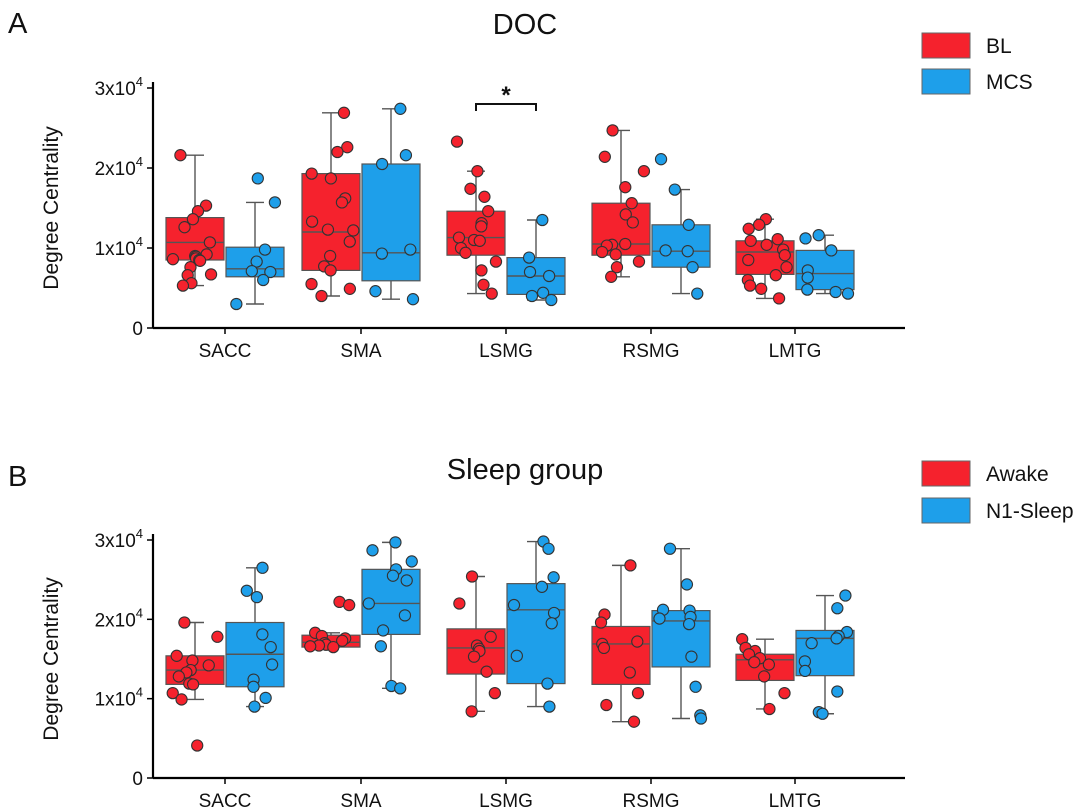  What do you see at coordinates (137, 329) in the screenshot?
I see `y-tick-label: 0` at bounding box center [137, 329].